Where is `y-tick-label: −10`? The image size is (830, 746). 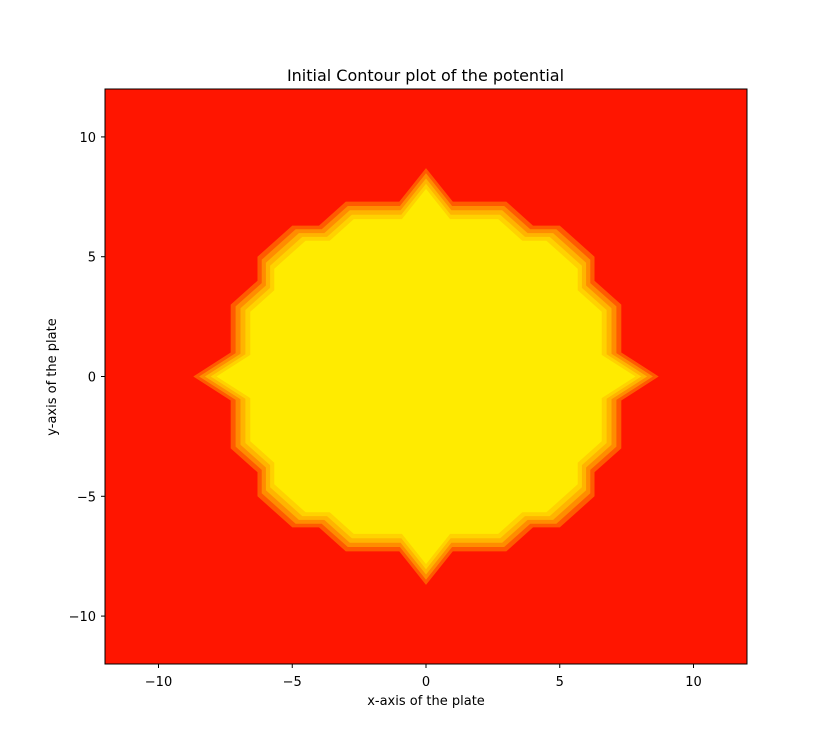
y-tick-label: −10 is located at coordinates (82, 617).